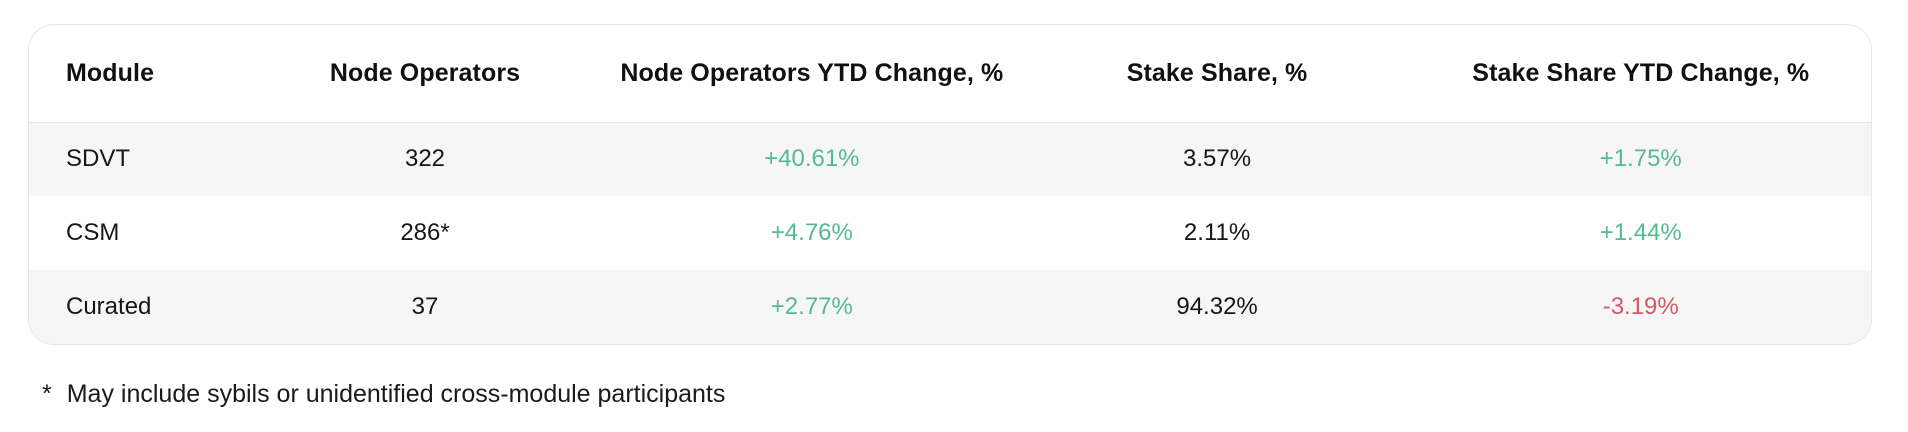 This screenshot has height=432, width=1908. Describe the element at coordinates (811, 306) in the screenshot. I see `cell-node-operators-ytd-change: +2.77%` at that location.